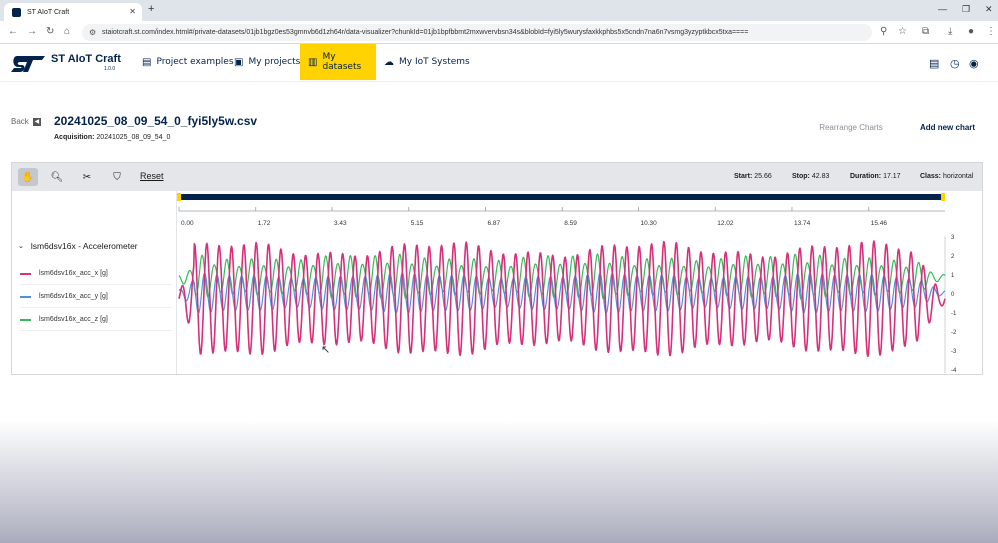  Describe the element at coordinates (884, 31) in the screenshot. I see `zoom-icon: ⚲` at that location.